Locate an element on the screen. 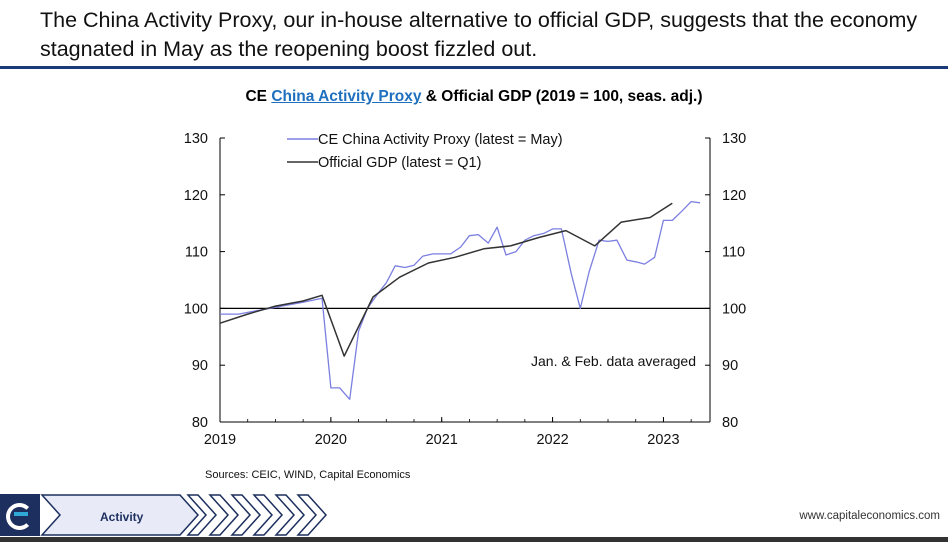 The width and height of the screenshot is (948, 542). x-tick-label: 2019 is located at coordinates (220, 440).